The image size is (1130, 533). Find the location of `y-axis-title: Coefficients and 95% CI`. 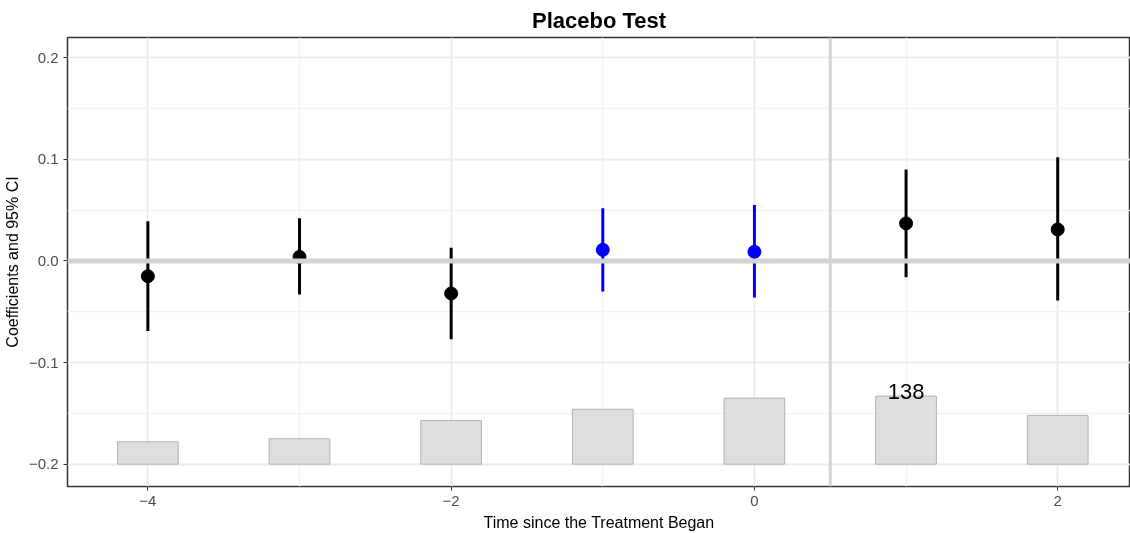

y-axis-title: Coefficients and 95% CI is located at coordinates (12, 262).